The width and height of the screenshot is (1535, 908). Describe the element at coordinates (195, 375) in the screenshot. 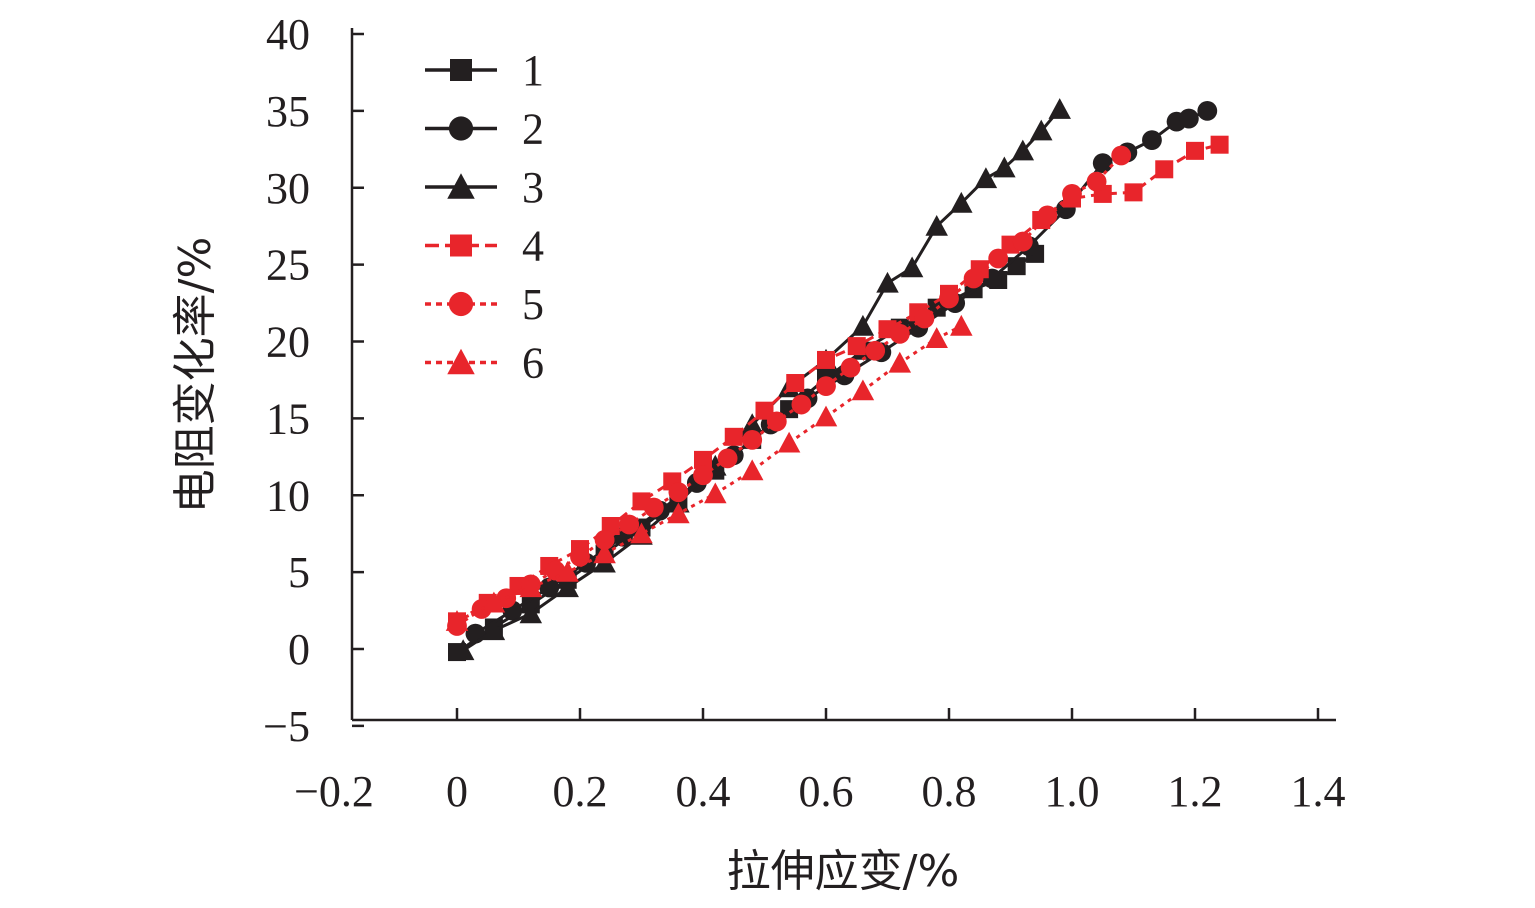

I see `y-axis-title: 电阻变化率/%` at that location.